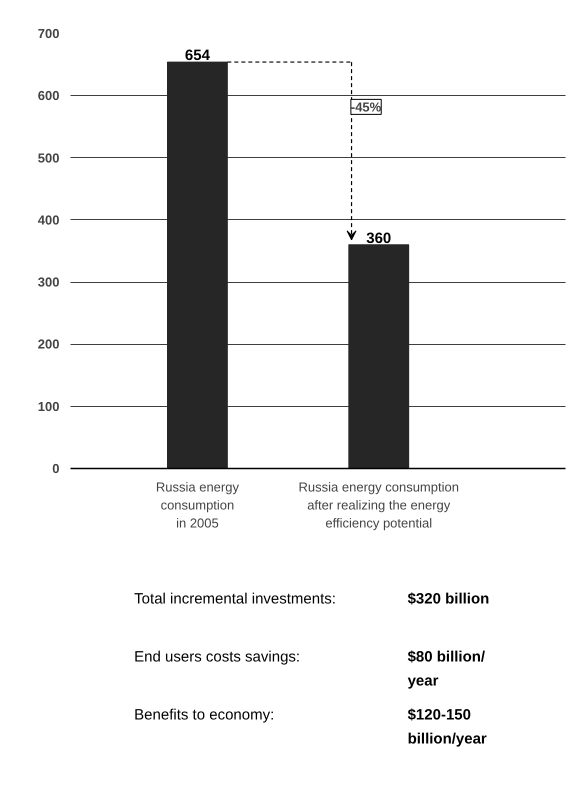  Describe the element at coordinates (235, 599) in the screenshot. I see `text: Total incremental investments:` at that location.